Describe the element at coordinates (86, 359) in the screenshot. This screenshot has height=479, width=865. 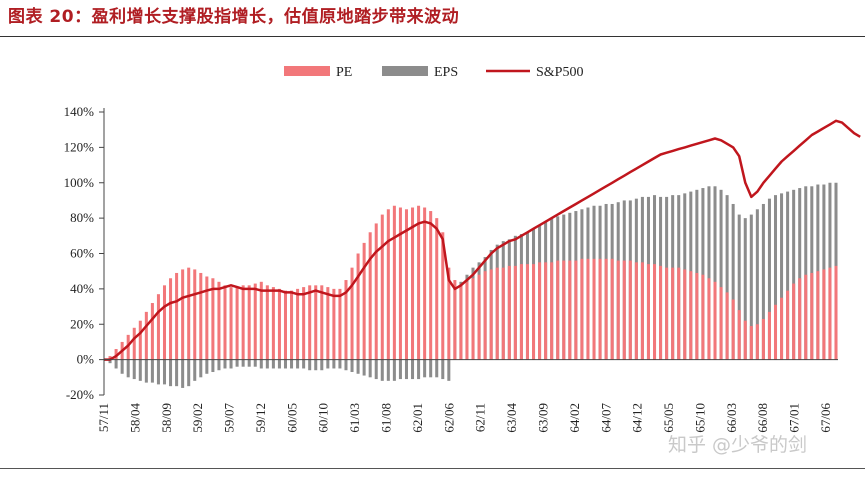
I see `y-tick-label: 0%` at that location.